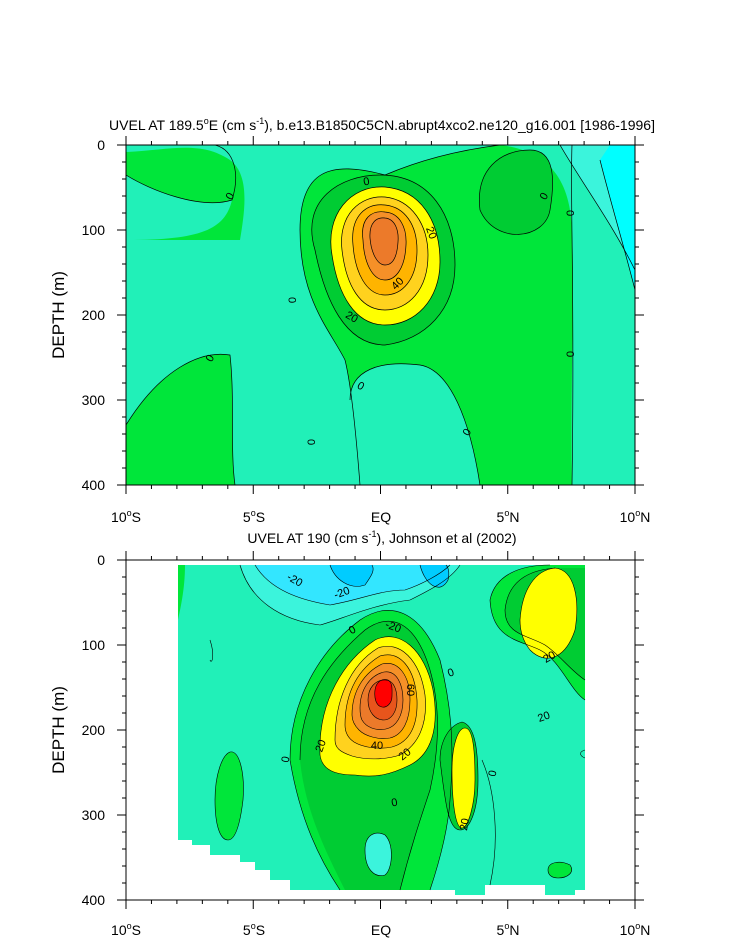  I want to click on fill-obs-east-deep, so click(560, 870).